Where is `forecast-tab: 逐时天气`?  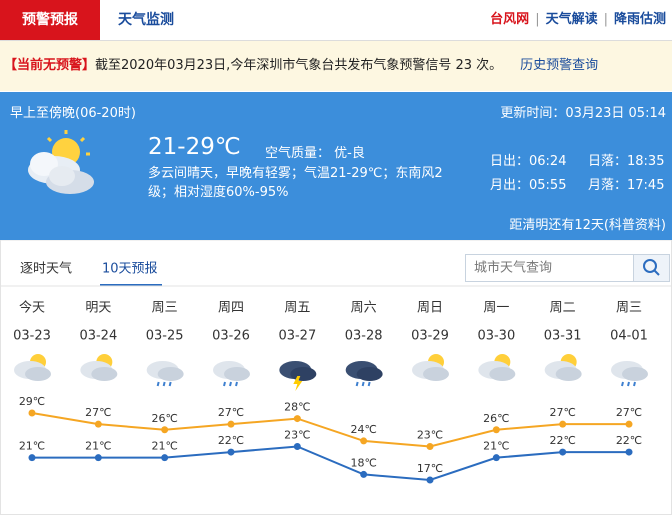 forecast-tab: 逐时天气 is located at coordinates (46, 269).